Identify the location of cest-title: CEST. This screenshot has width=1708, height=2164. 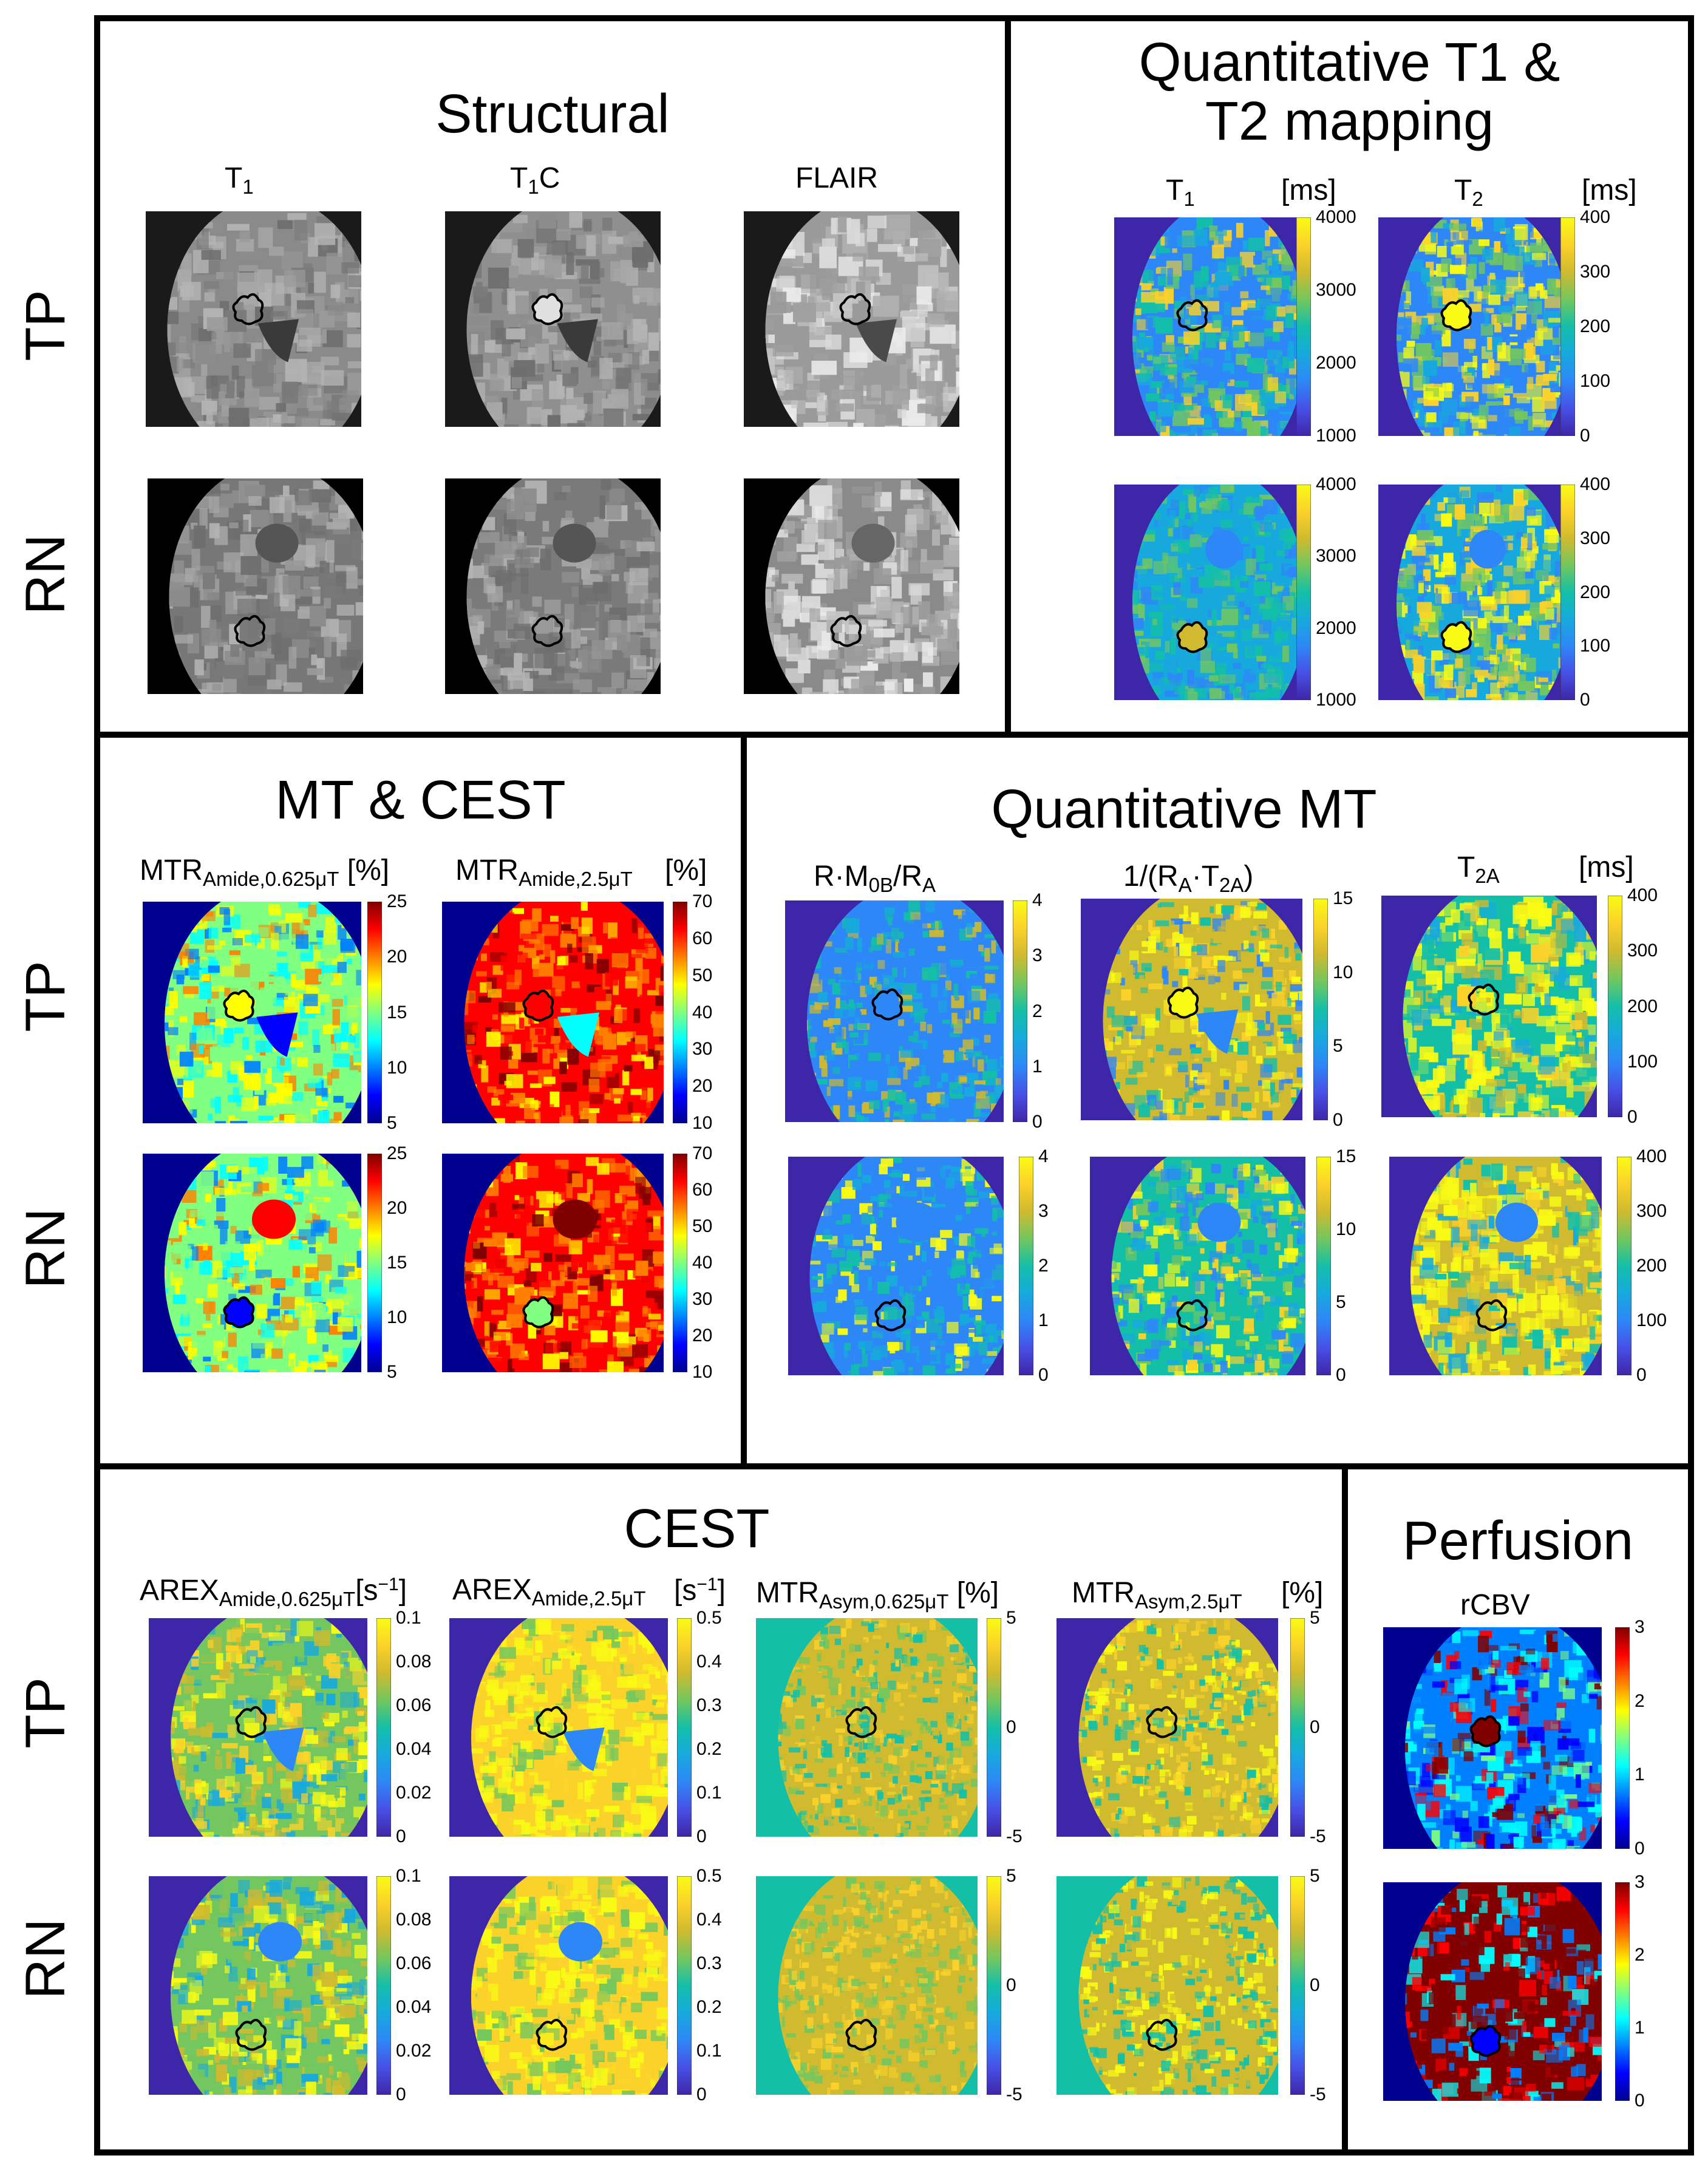
(697, 1529).